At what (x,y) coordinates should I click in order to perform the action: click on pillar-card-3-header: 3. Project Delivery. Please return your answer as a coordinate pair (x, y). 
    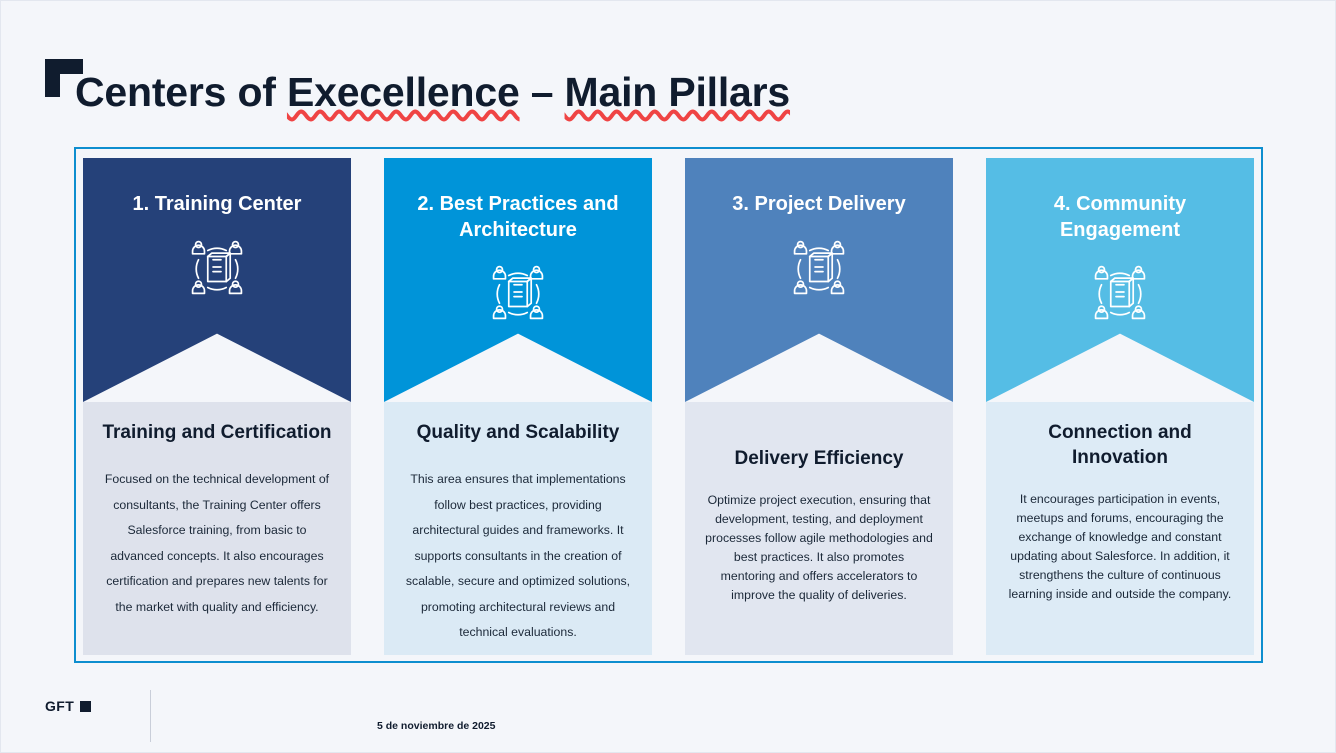
    Looking at the image, I should click on (819, 280).